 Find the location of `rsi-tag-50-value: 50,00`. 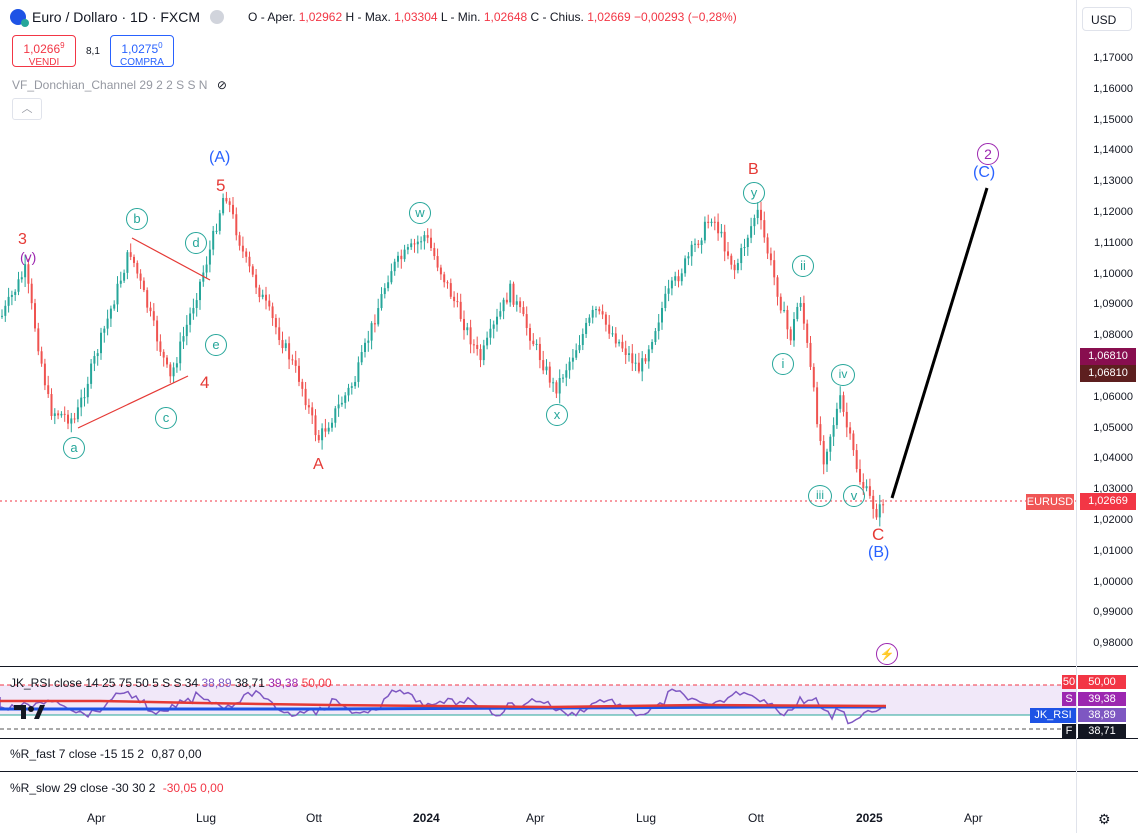

rsi-tag-50-value: 50,00 is located at coordinates (1102, 682).